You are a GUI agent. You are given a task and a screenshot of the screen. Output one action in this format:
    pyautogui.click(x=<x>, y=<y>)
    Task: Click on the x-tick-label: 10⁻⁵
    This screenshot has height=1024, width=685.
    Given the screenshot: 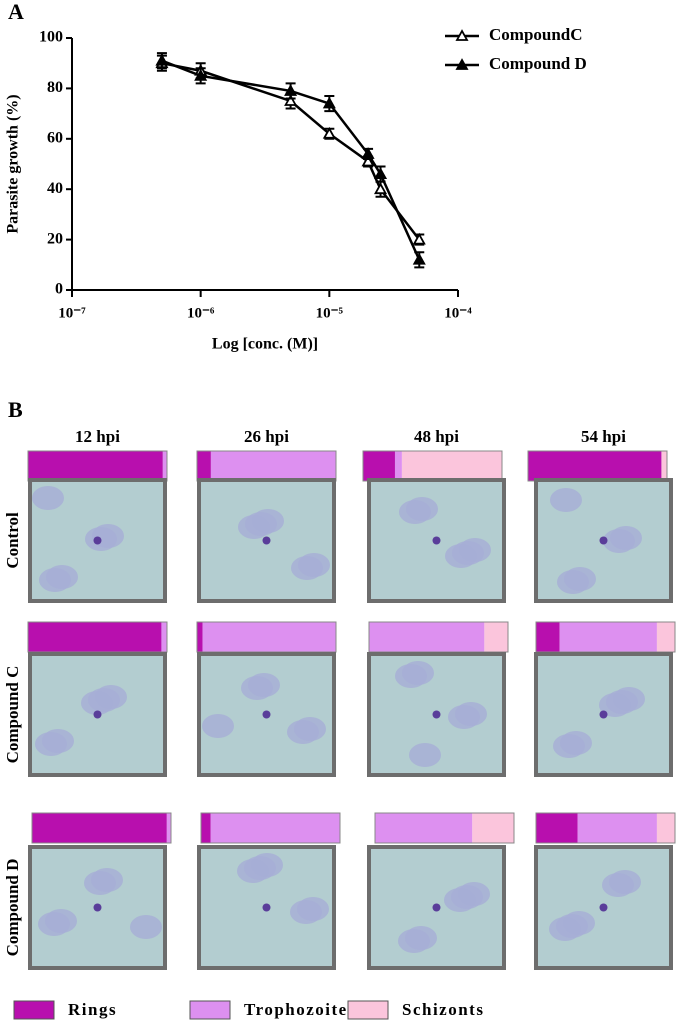 What is the action you would take?
    pyautogui.click(x=330, y=313)
    